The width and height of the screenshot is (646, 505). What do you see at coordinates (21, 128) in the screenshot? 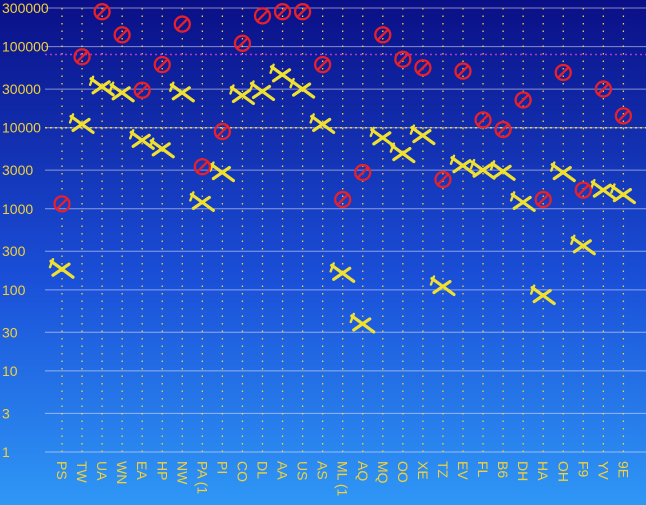
I see `y-tick-label: 10000` at bounding box center [21, 128].